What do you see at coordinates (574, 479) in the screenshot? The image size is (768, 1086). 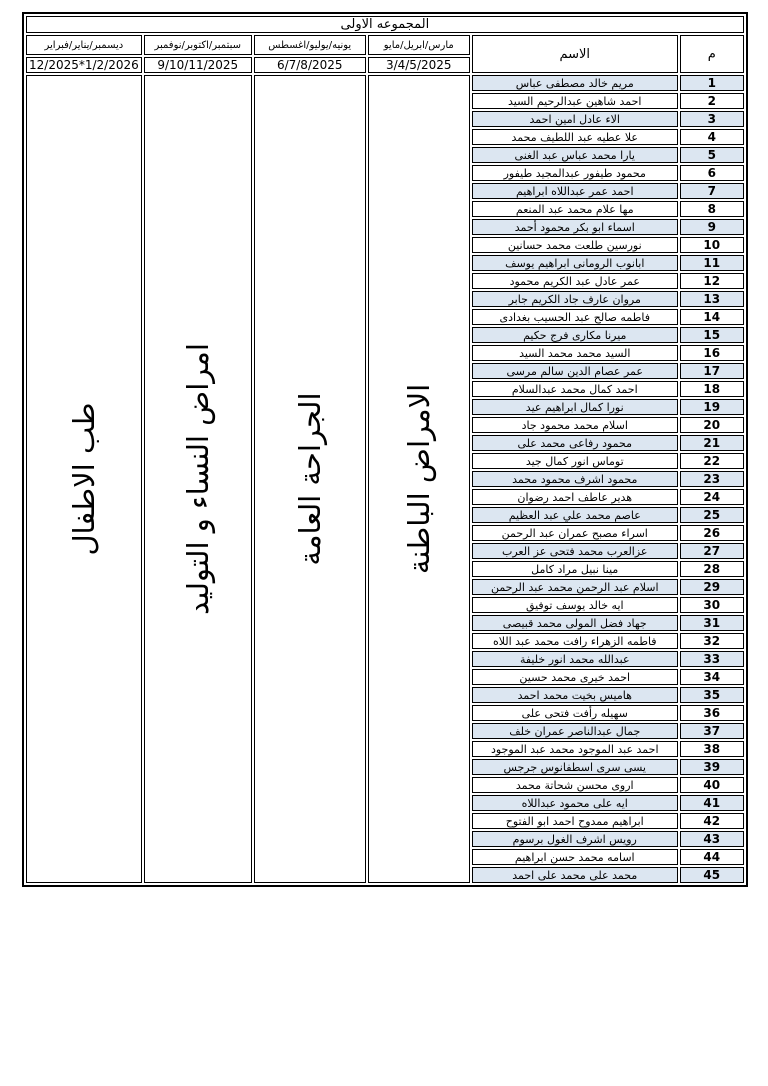 I see `student-name-cell: محمود اشرف محمود محمد` at bounding box center [574, 479].